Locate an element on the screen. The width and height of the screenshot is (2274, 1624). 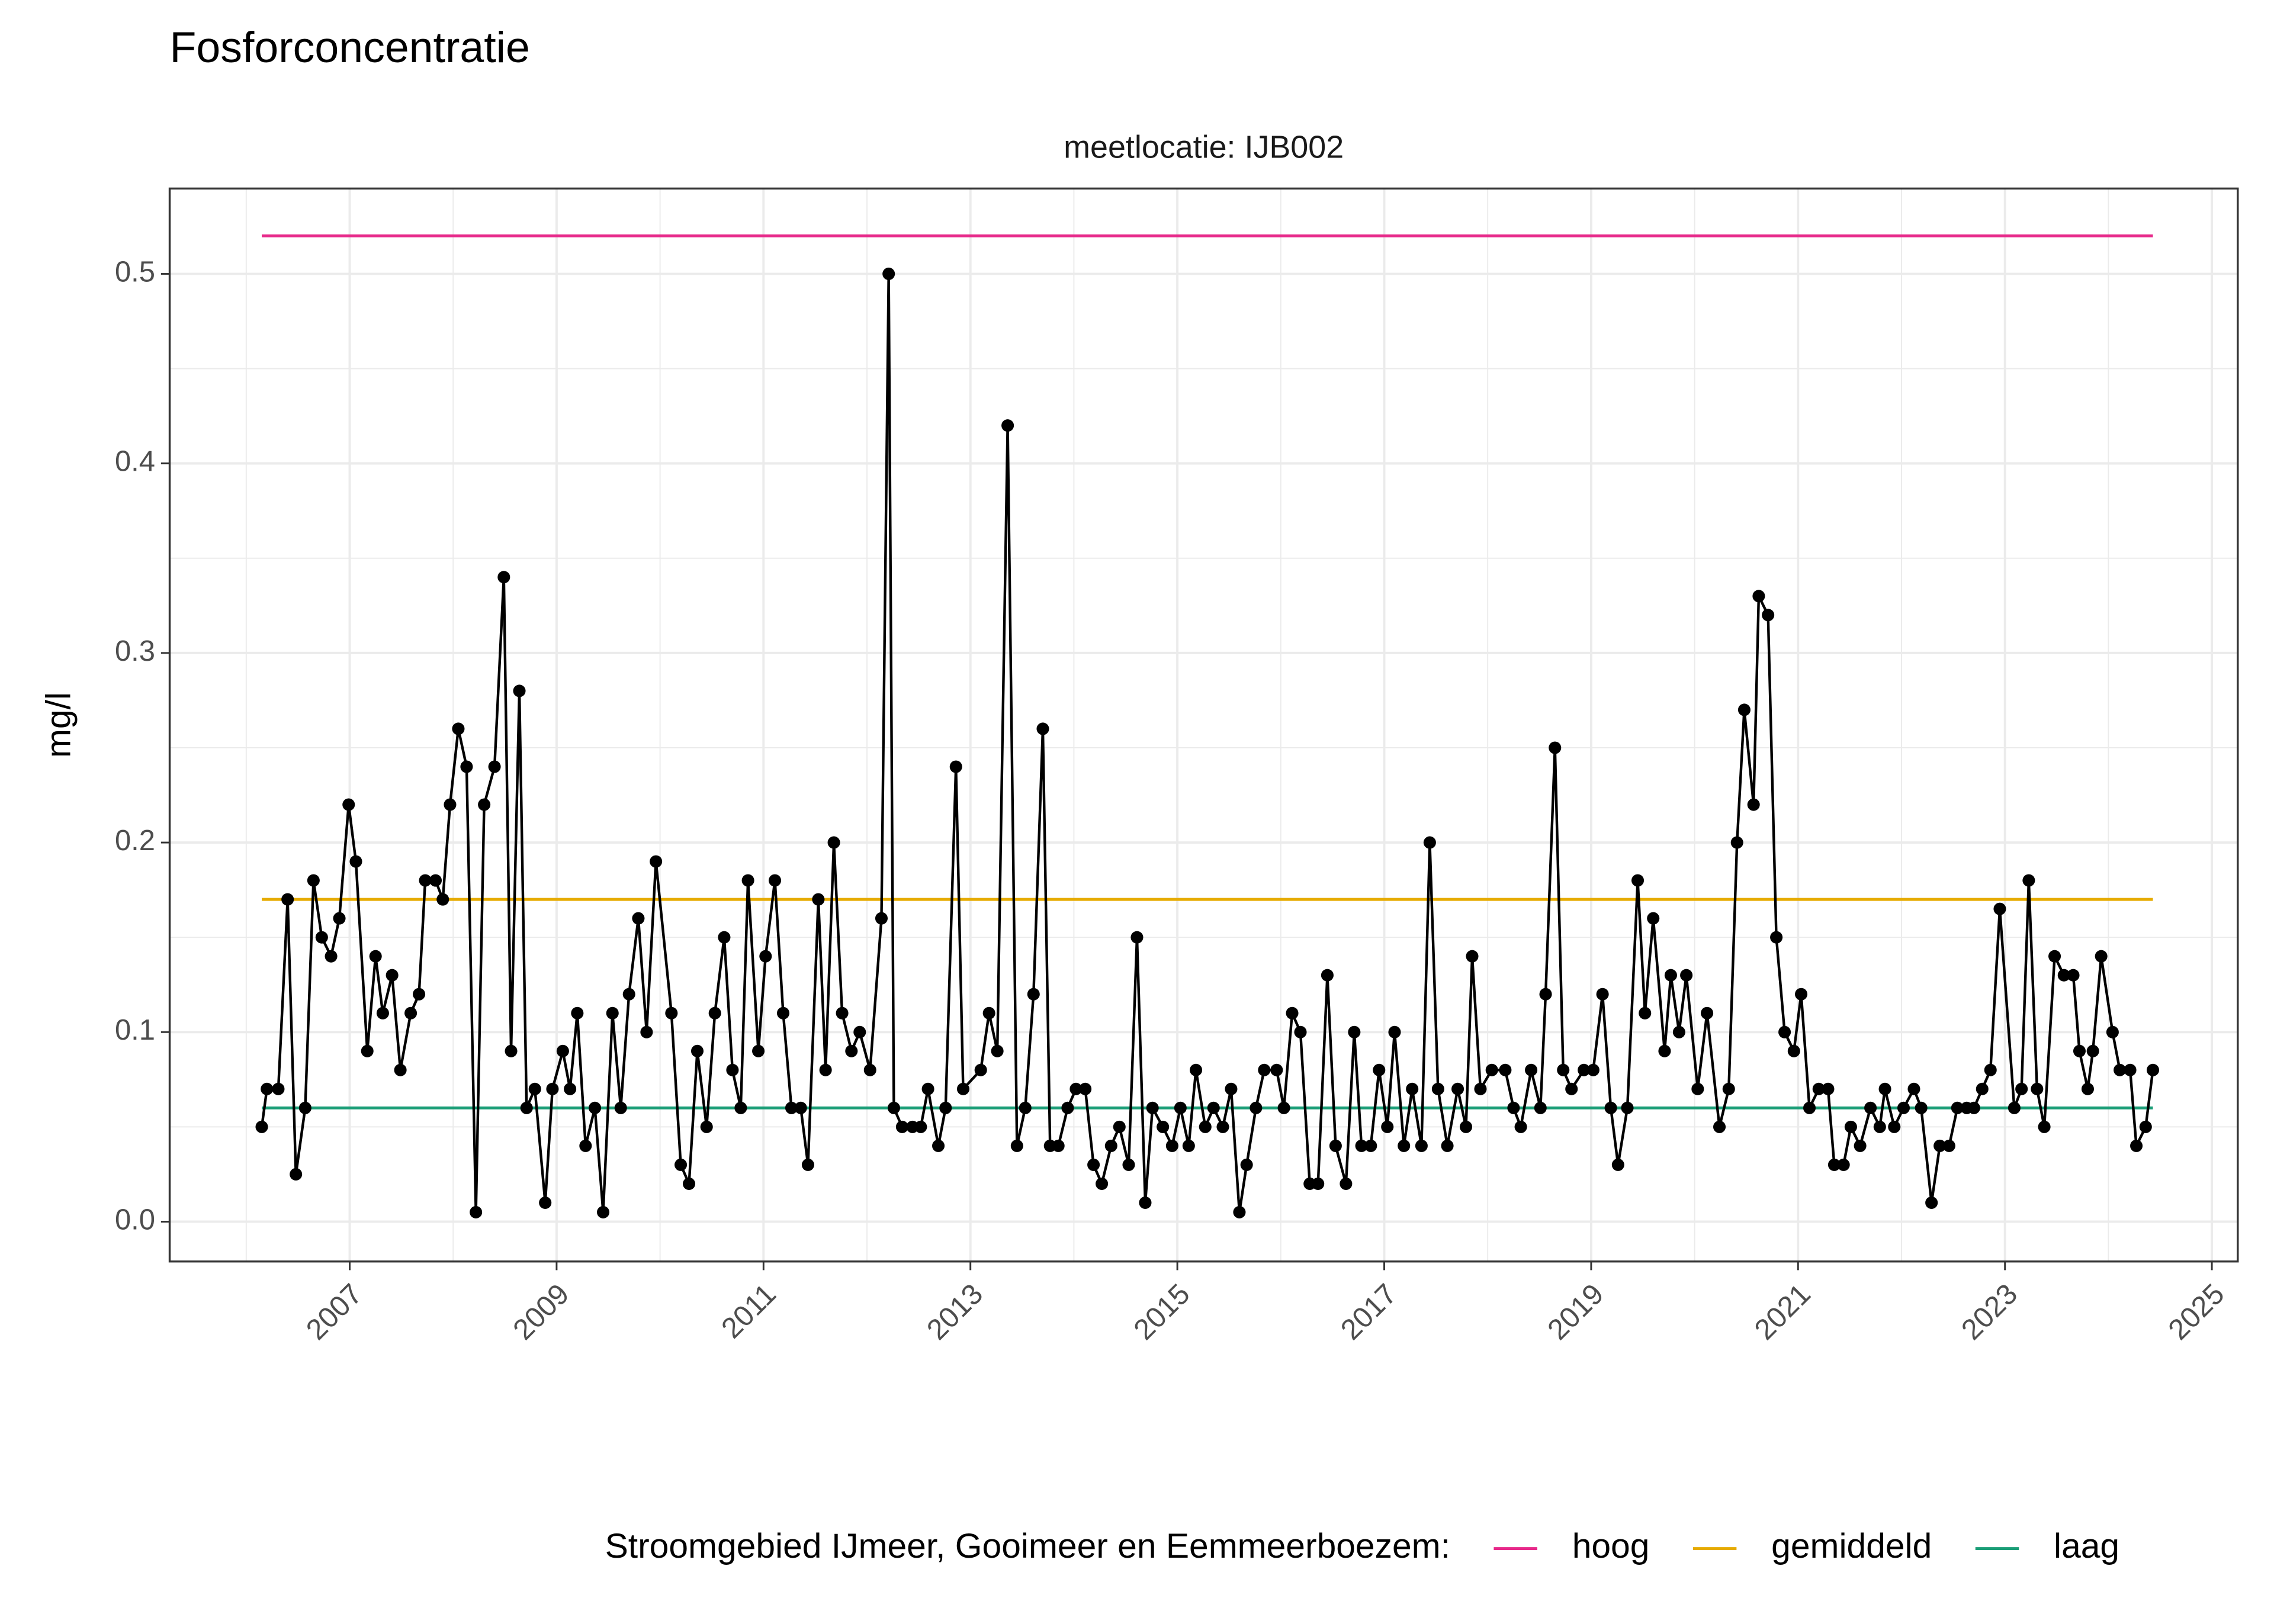
y-tick-label: 0.0 is located at coordinates (135, 1220).